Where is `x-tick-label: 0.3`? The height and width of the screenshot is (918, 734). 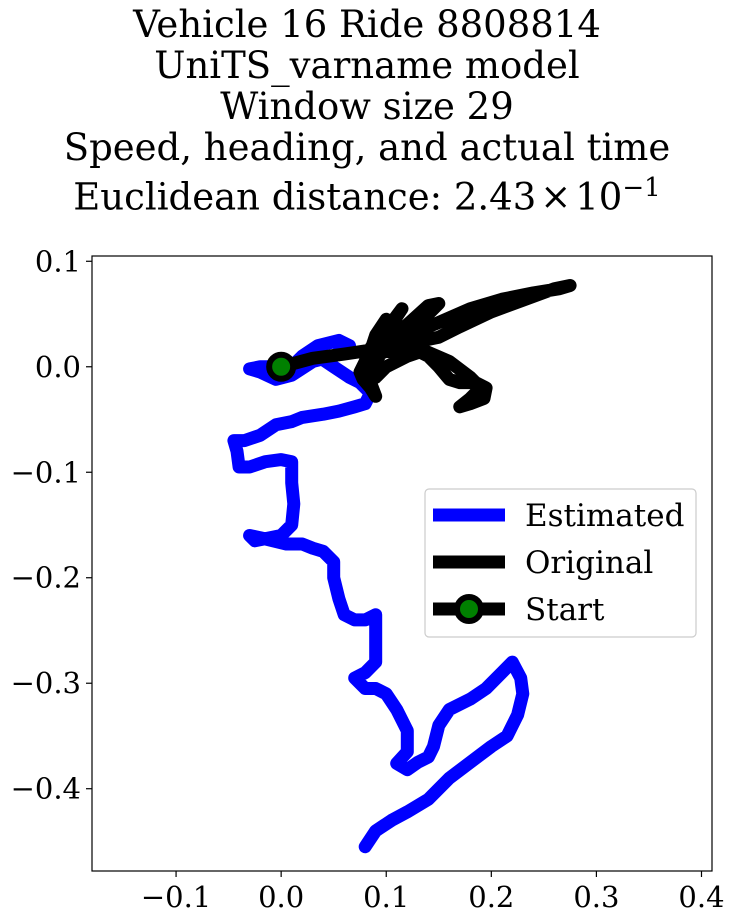
x-tick-label: 0.3 is located at coordinates (596, 897).